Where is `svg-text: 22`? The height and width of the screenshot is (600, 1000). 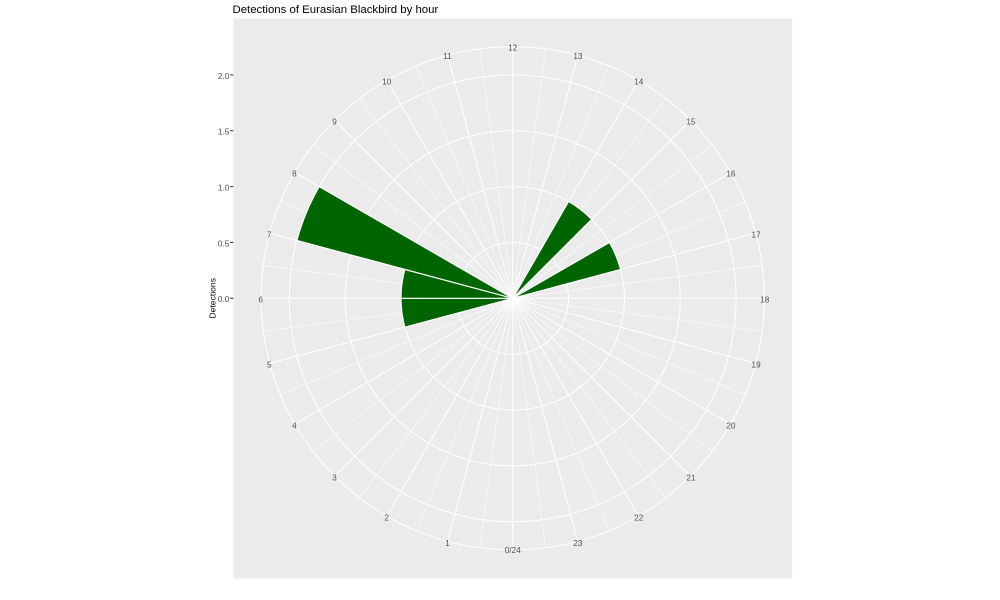 svg-text: 22 is located at coordinates (639, 518).